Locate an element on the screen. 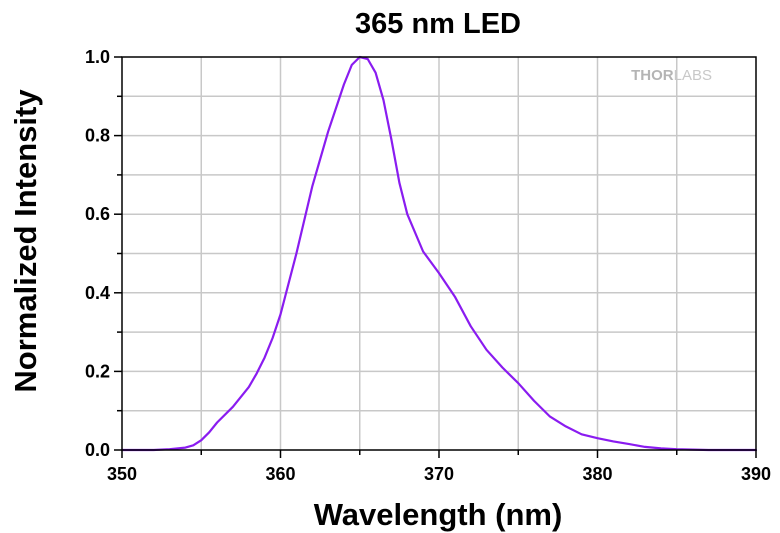  thorlabs-logo: THORLABS is located at coordinates (671, 75).